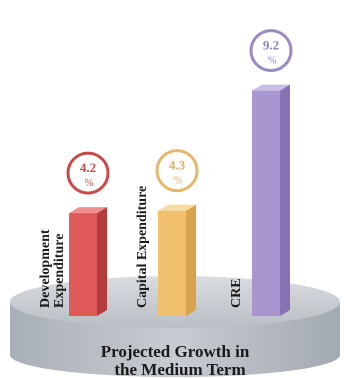  I want to click on category-label: Development, so click(45, 268).